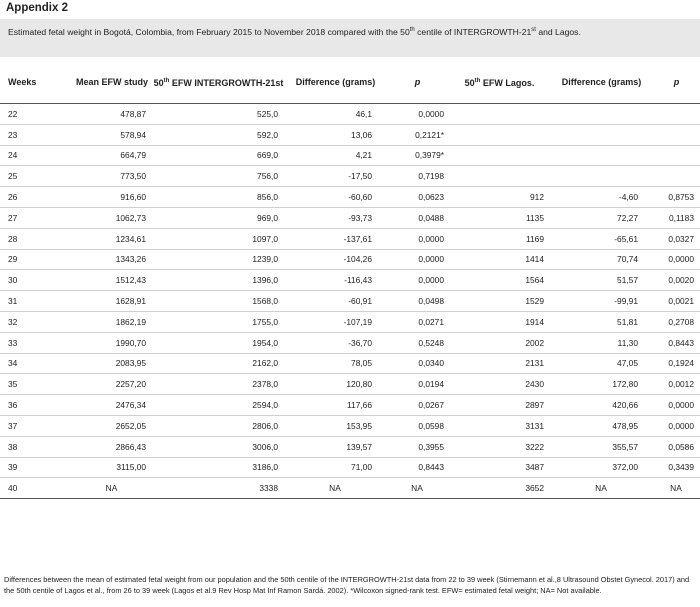  Describe the element at coordinates (499, 405) in the screenshot. I see `cell-efw-lagos: 2897` at that location.